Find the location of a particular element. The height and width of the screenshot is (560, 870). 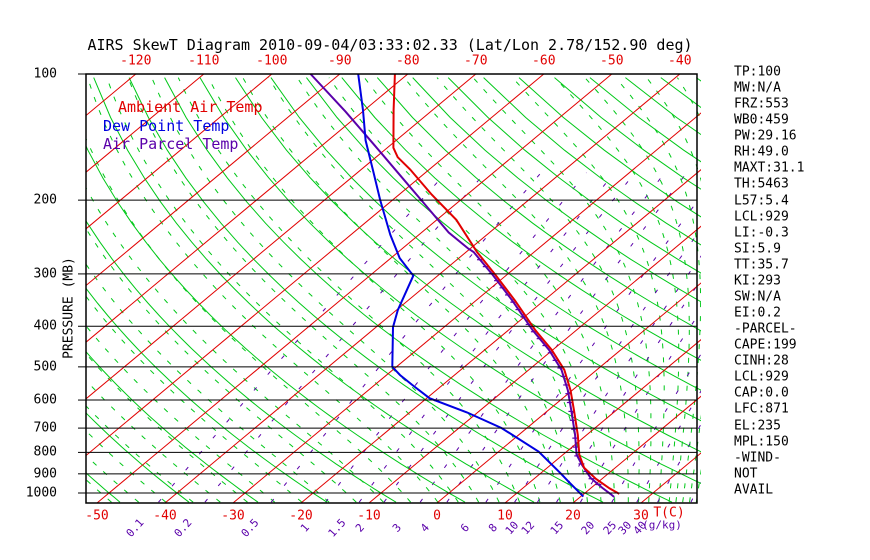

legend-air-parcel-temp: Air Parcel Temp is located at coordinates (171, 144).